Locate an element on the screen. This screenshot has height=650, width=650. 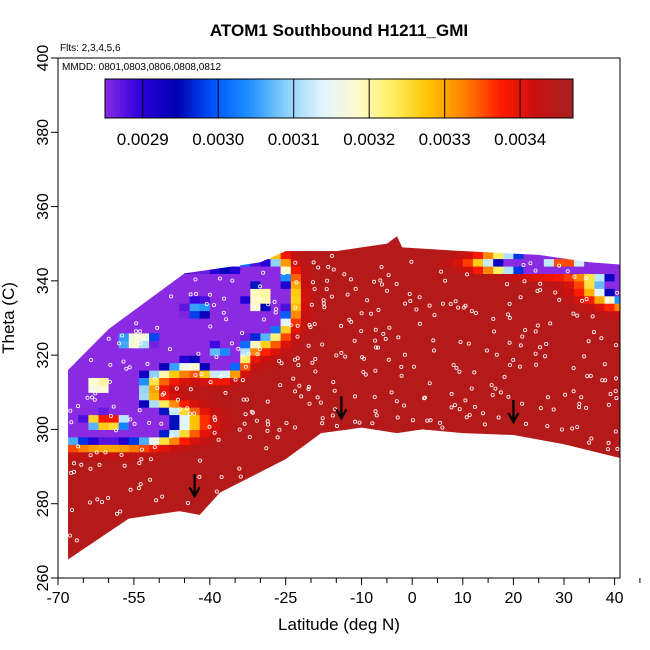
y-tick-label: 300 is located at coordinates (43, 429).